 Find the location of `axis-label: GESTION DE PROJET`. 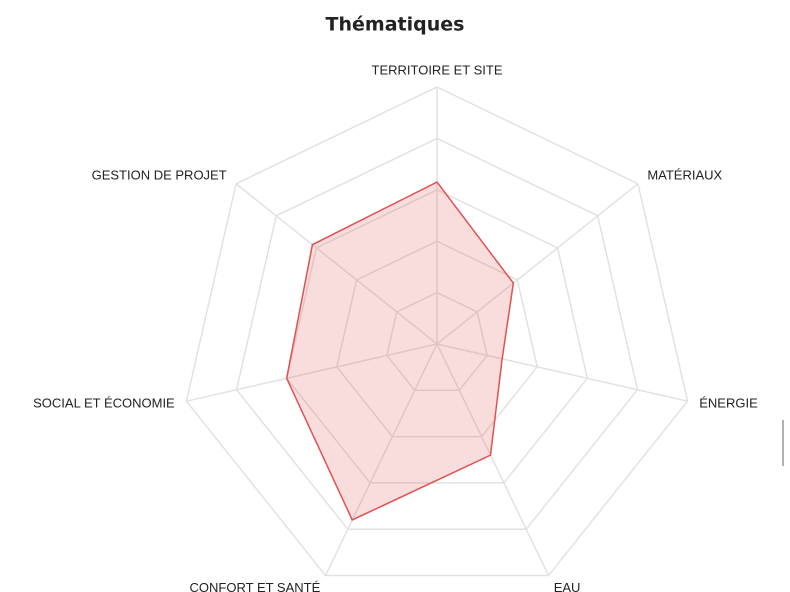

axis-label: GESTION DE PROJET is located at coordinates (159, 175).